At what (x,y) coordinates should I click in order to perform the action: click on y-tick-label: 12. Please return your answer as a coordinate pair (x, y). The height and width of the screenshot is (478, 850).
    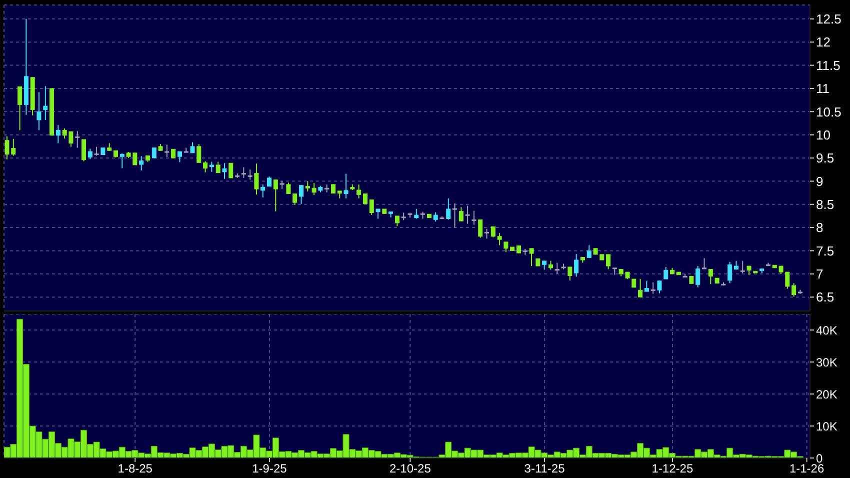
    Looking at the image, I should click on (823, 42).